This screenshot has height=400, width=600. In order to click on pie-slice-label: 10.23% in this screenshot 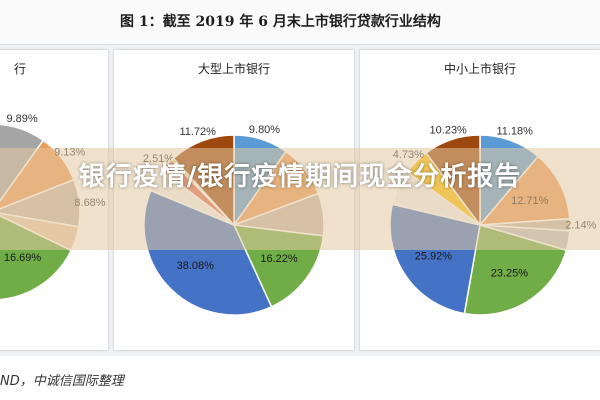, I will do `click(449, 130)`.